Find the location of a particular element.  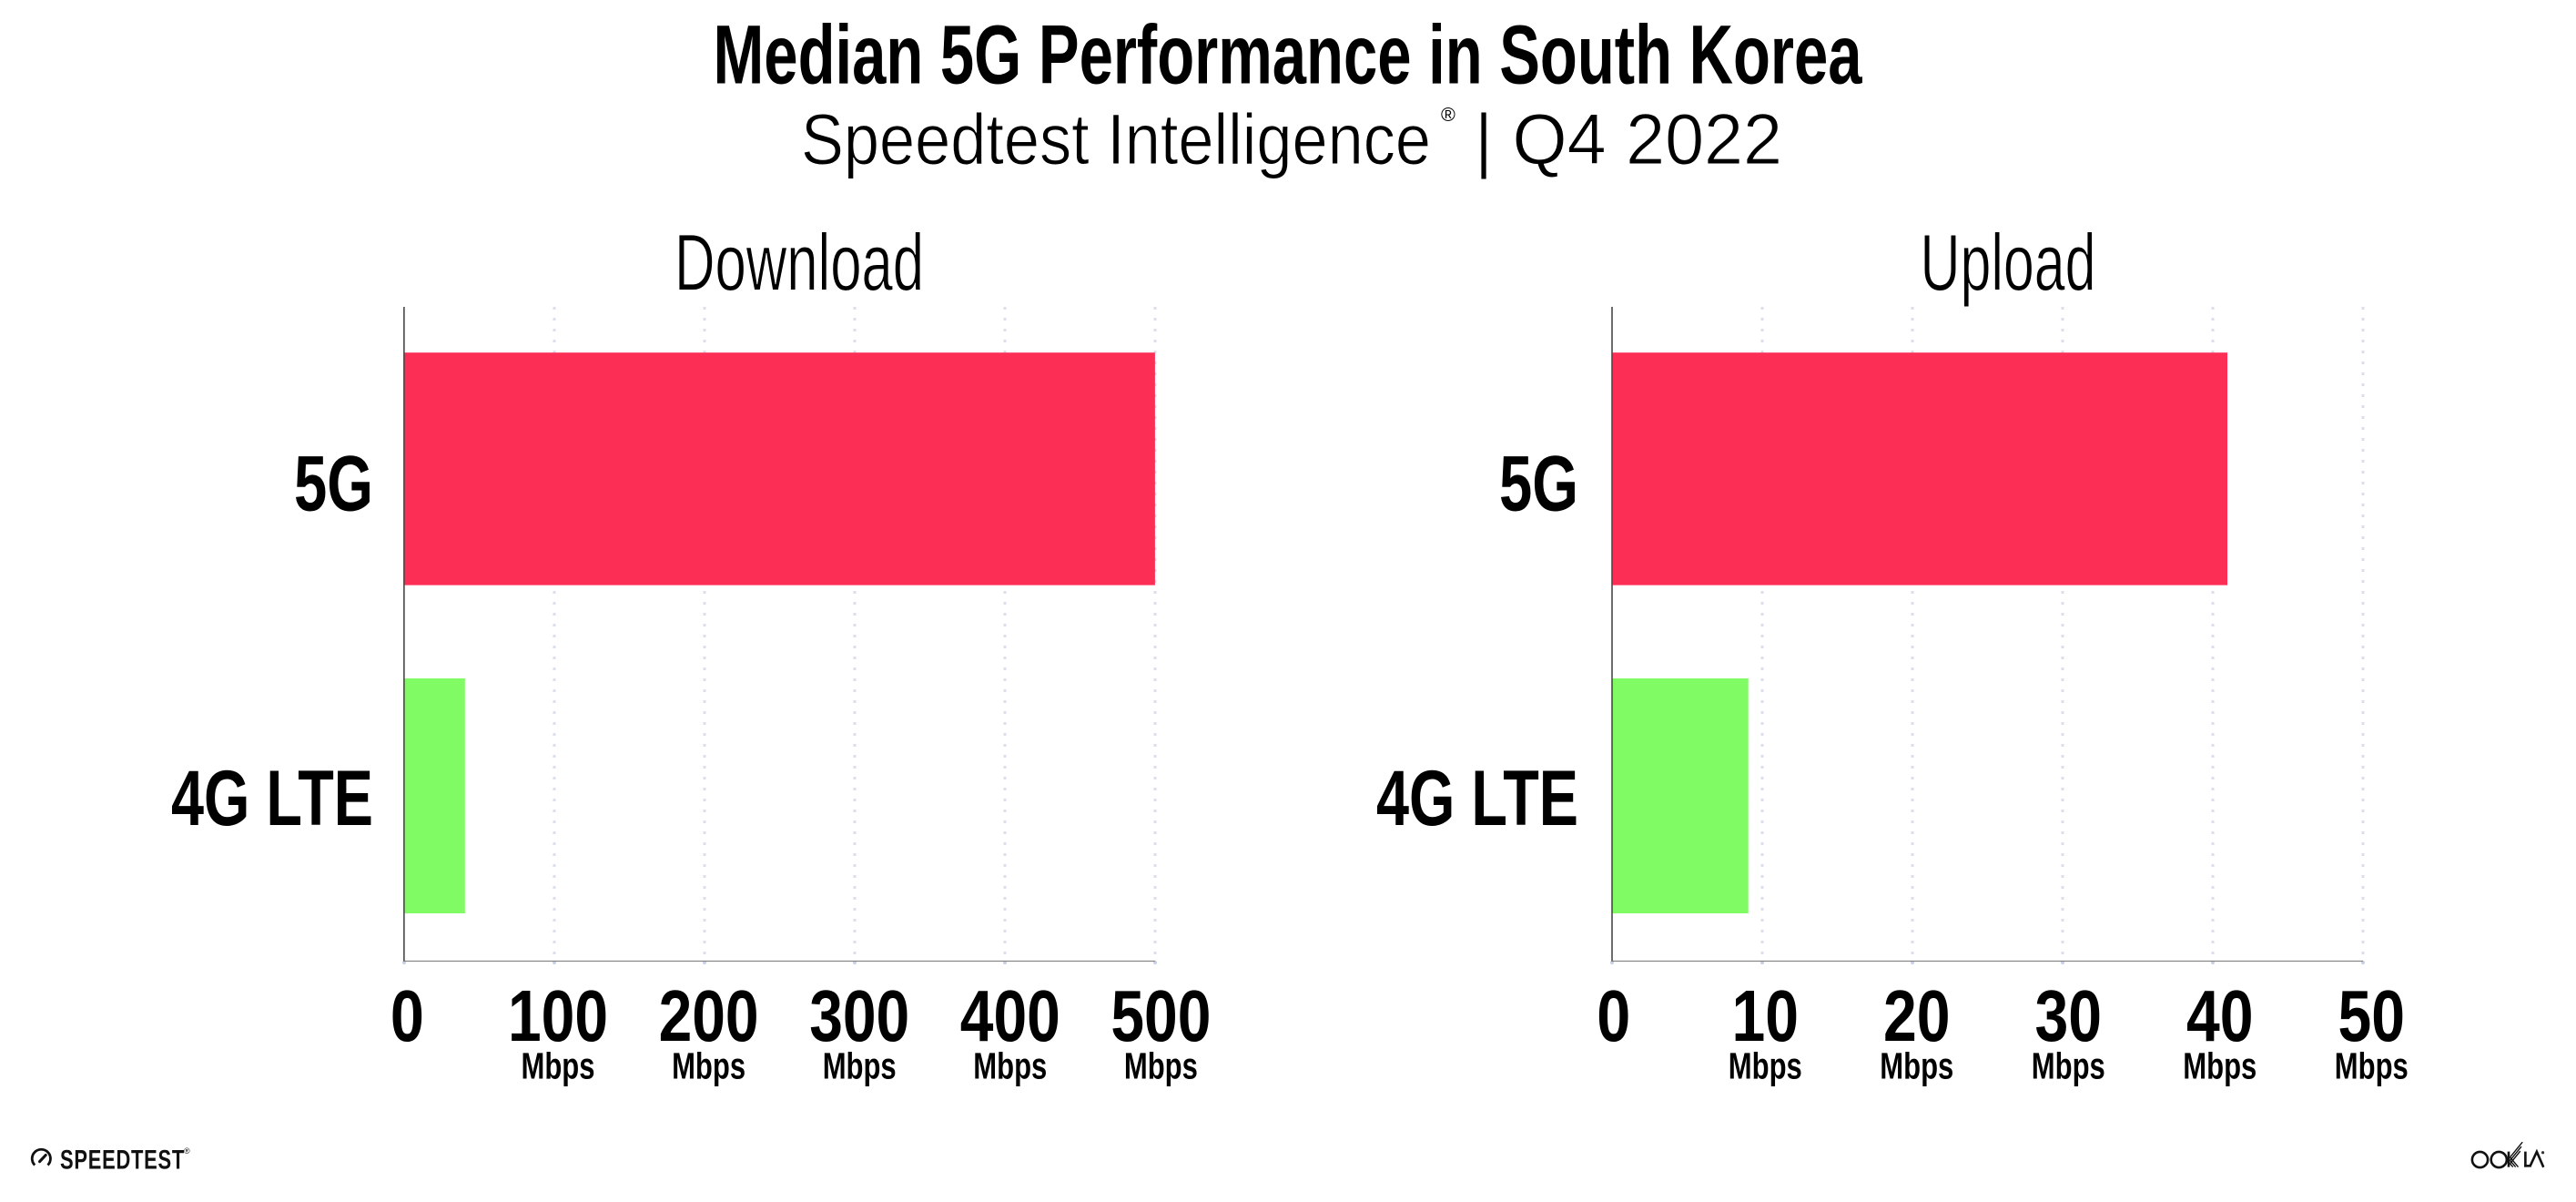

svg-text: 10 is located at coordinates (1766, 1015).